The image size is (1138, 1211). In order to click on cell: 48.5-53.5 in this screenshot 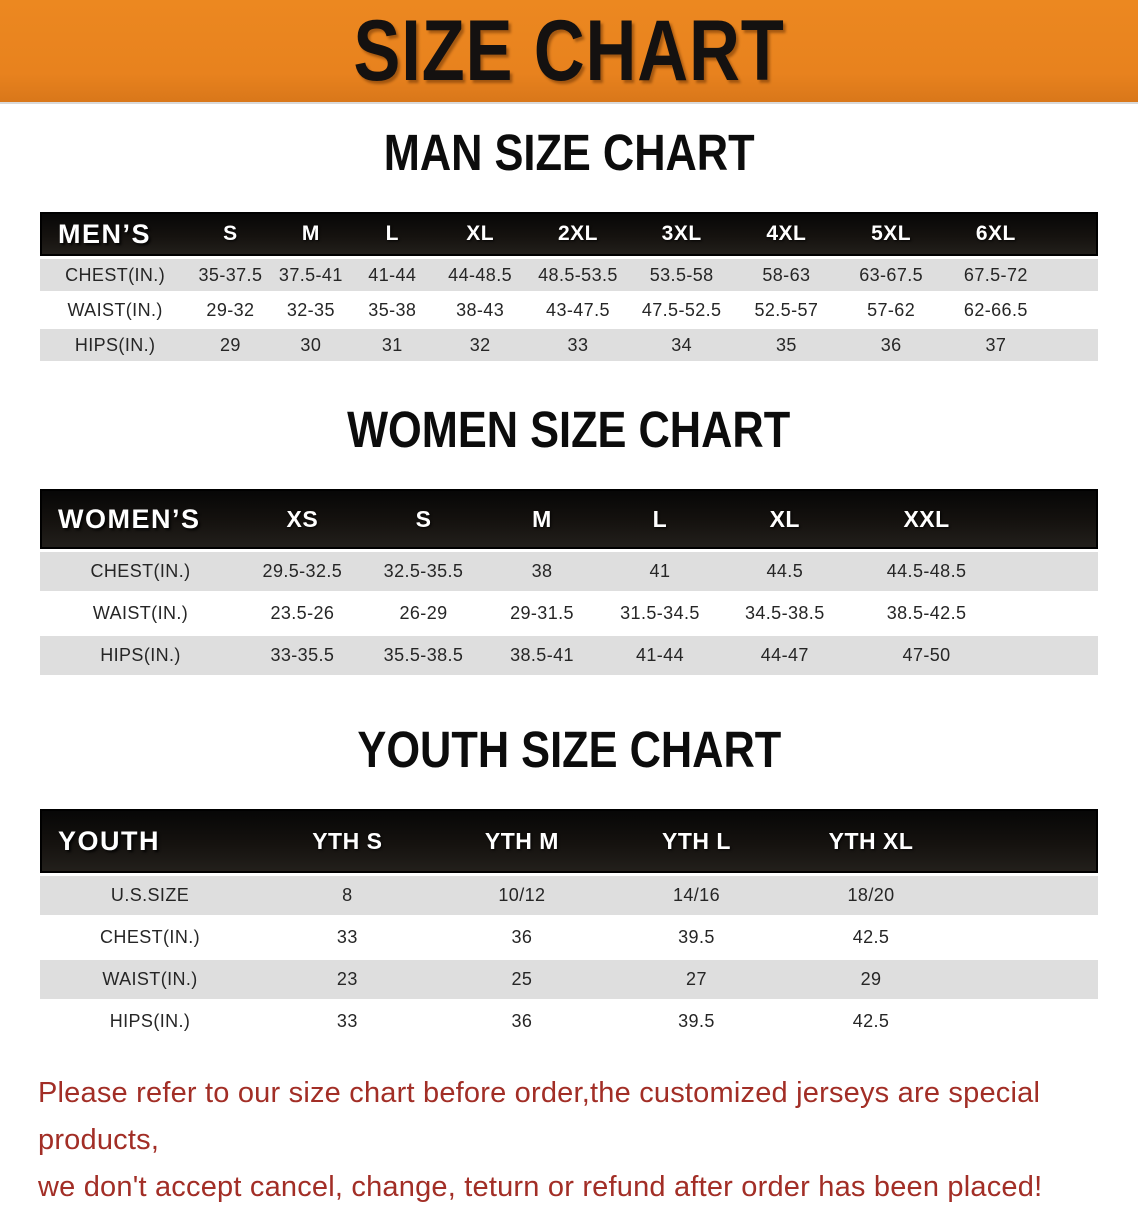, I will do `click(578, 275)`.